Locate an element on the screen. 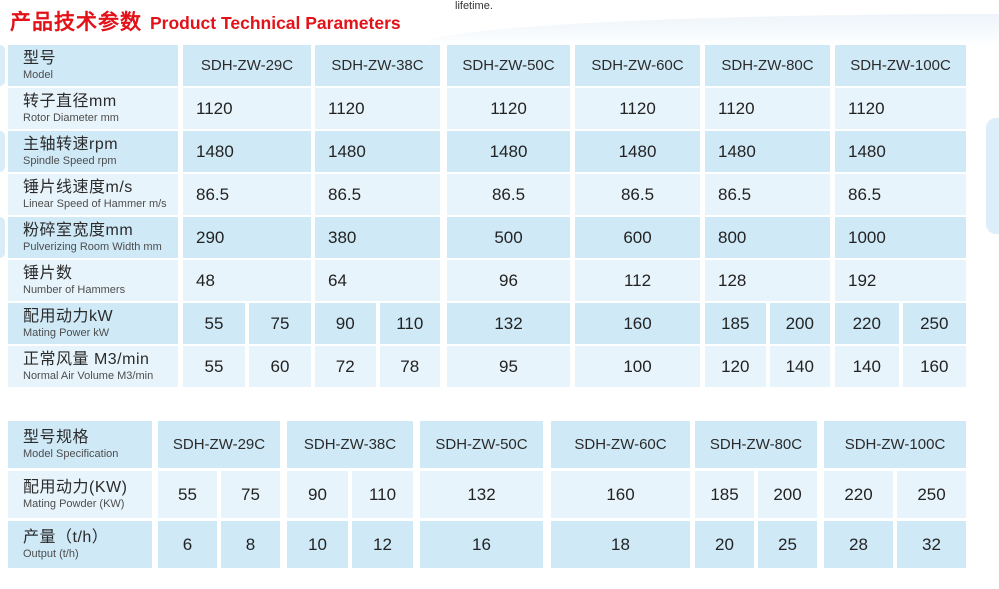  value-cell: 75 is located at coordinates (250, 494).